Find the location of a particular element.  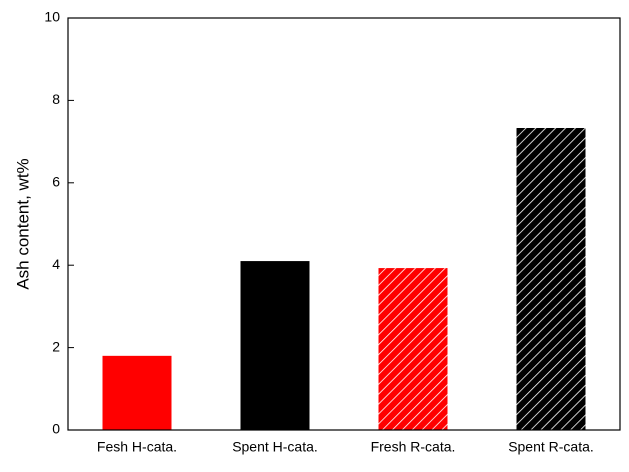

x-tick-label: Spent H-cata. is located at coordinates (275, 447).